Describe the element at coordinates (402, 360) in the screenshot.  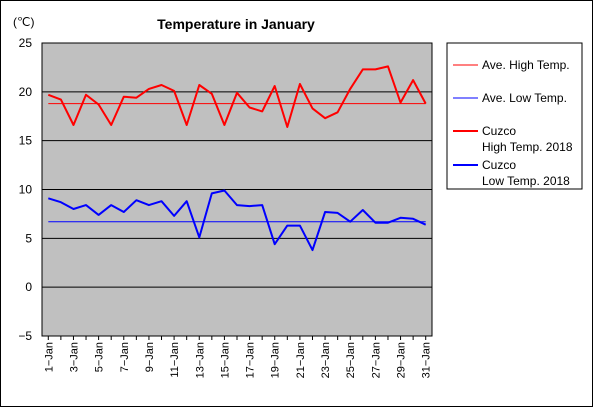
I see `x-tick-label: 29−Jan` at that location.